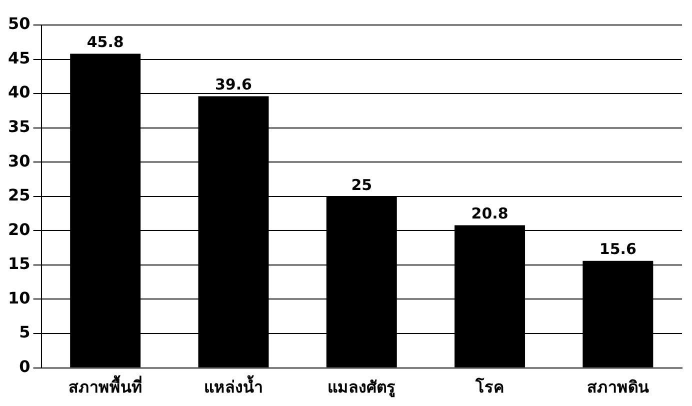  What do you see at coordinates (362, 388) in the screenshot?
I see `x-tick-label: แมลงศัตรู` at bounding box center [362, 388].